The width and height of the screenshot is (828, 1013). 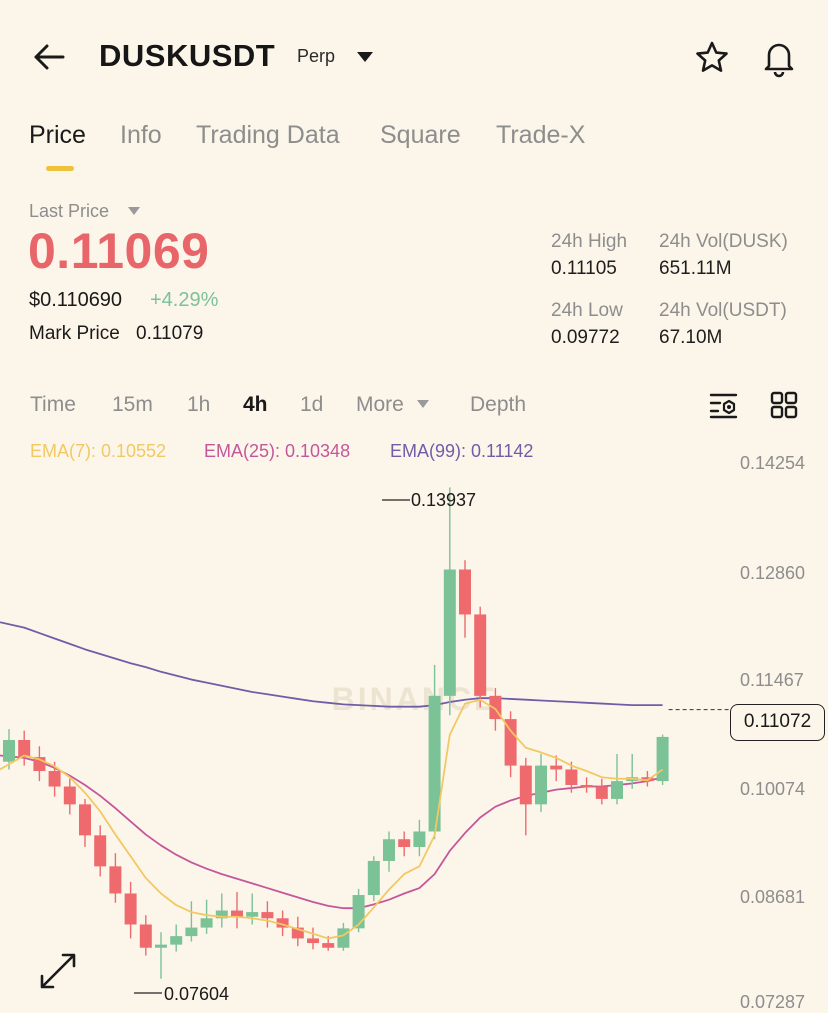 I want to click on more-caret-icon, so click(x=423, y=404).